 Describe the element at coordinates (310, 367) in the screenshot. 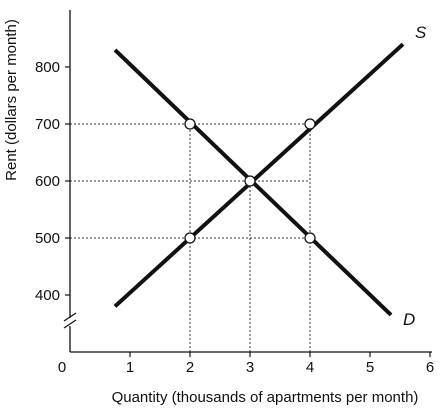

I see `x-tick-label: 4` at that location.